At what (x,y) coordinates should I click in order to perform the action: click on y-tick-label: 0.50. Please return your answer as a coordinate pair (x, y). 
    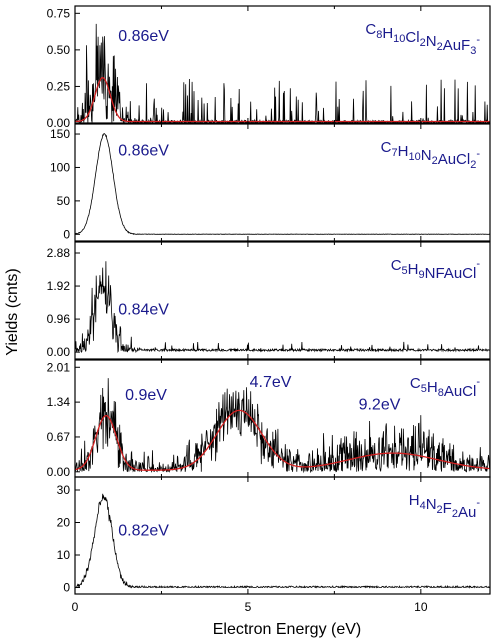
    Looking at the image, I should click on (59, 50).